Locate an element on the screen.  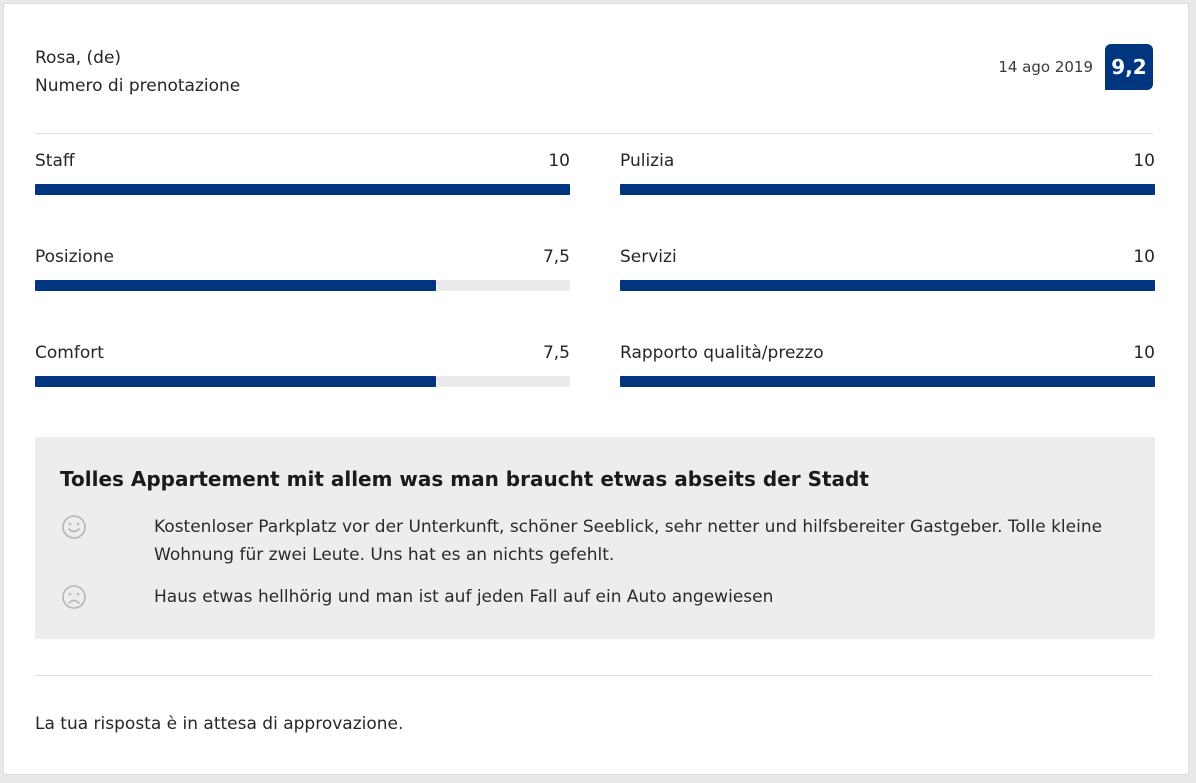
header-divider is located at coordinates (594, 133).